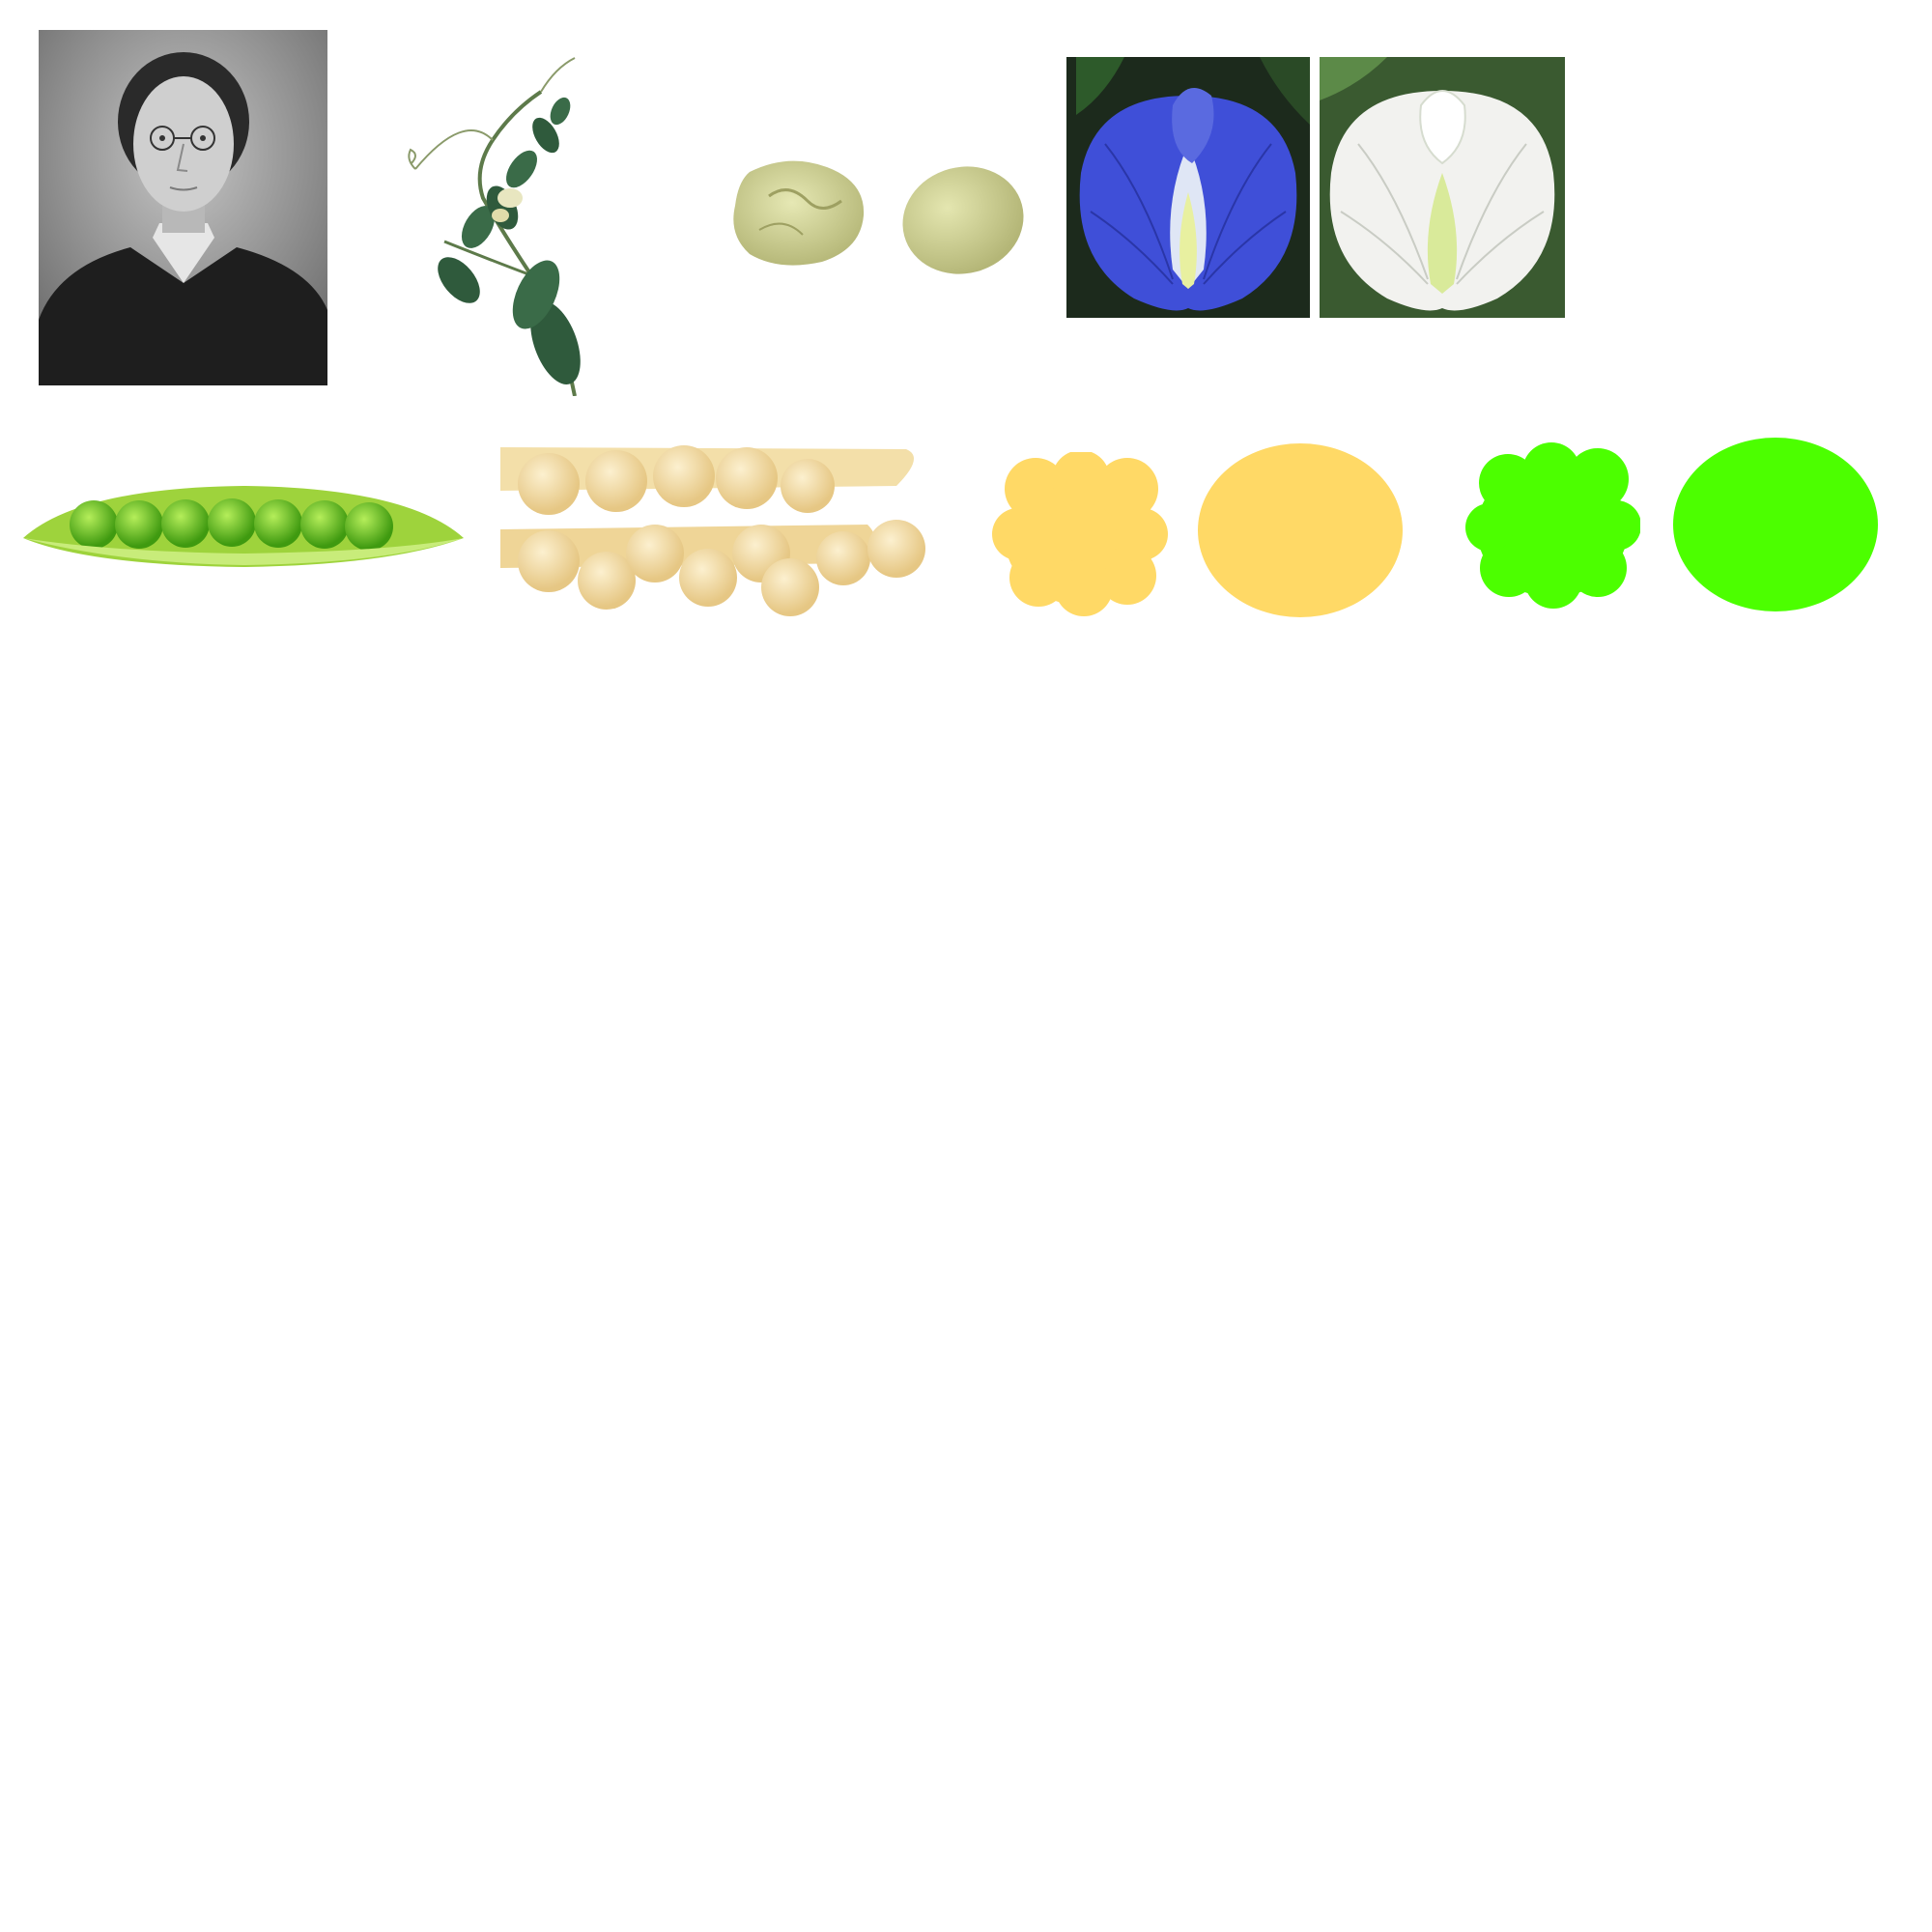  I want to click on pea-plant-illustration, so click(492, 224).